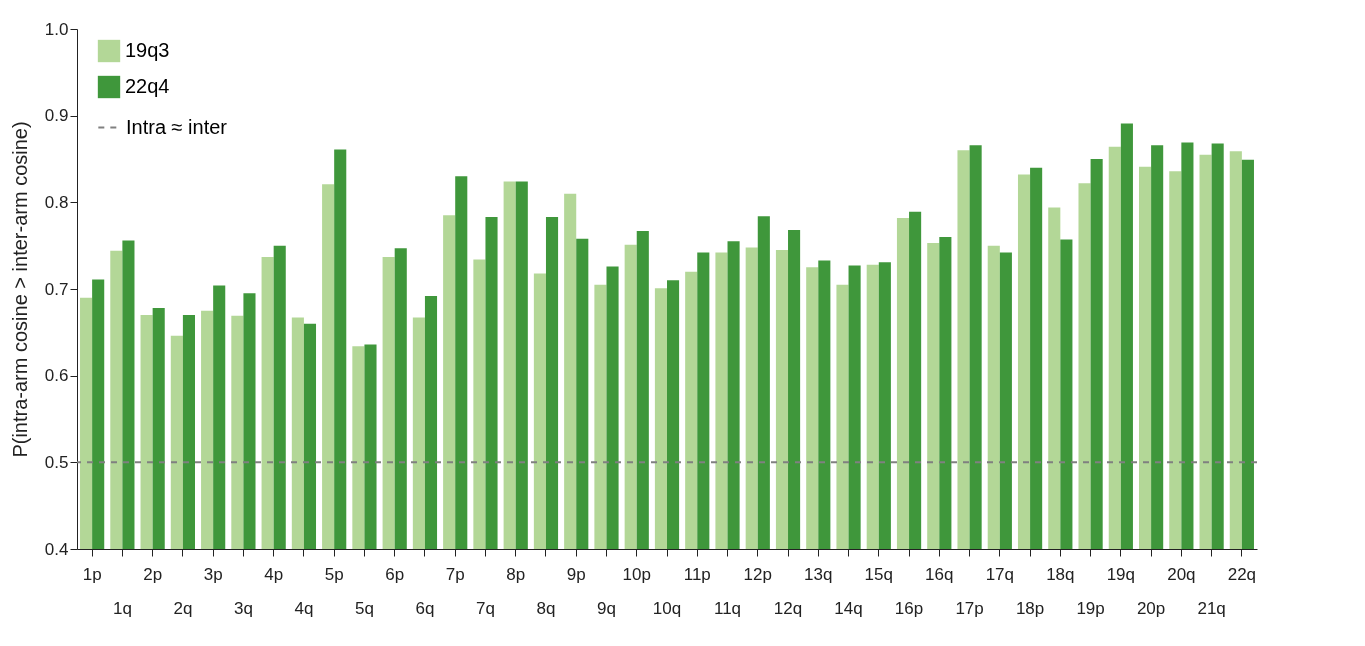  I want to click on x-tick-label: 6p, so click(395, 574).